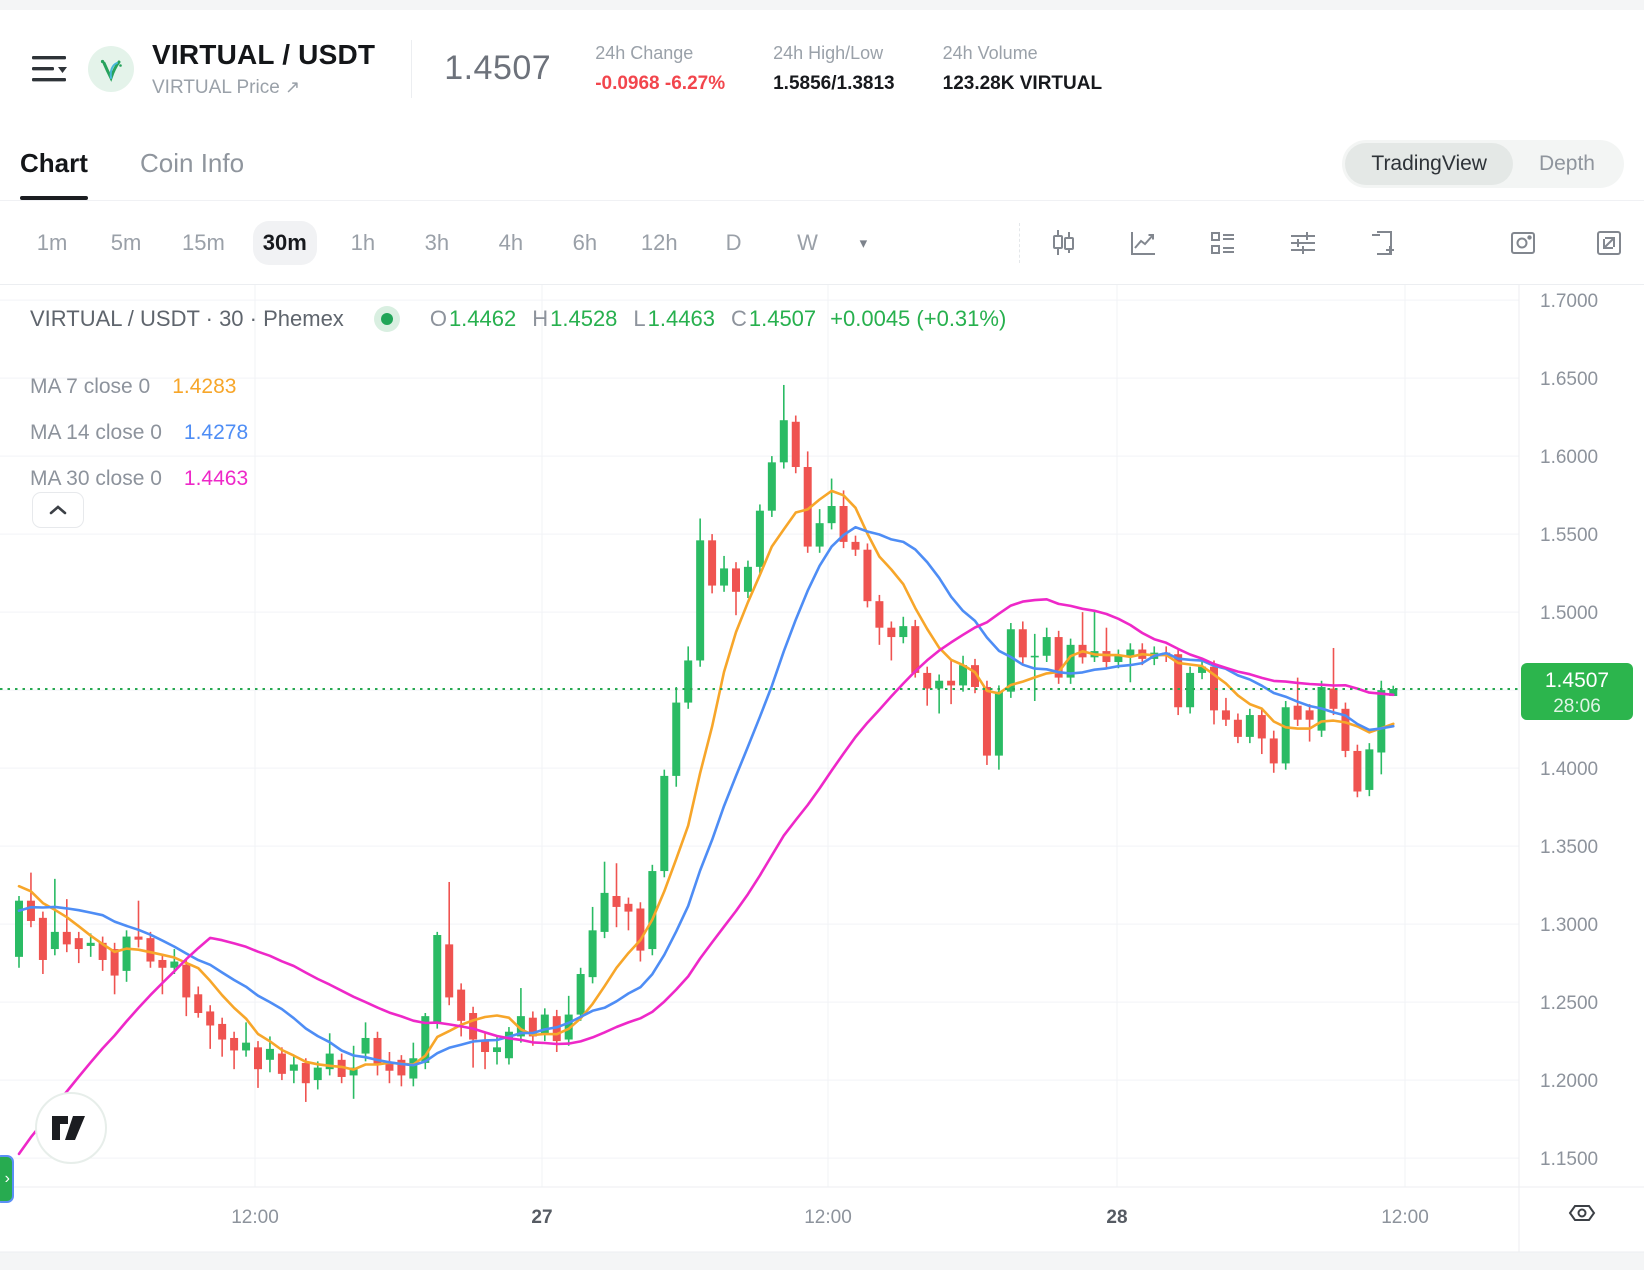 The width and height of the screenshot is (1644, 1270). What do you see at coordinates (738, 318) in the screenshot?
I see `ohlc-key: C` at bounding box center [738, 318].